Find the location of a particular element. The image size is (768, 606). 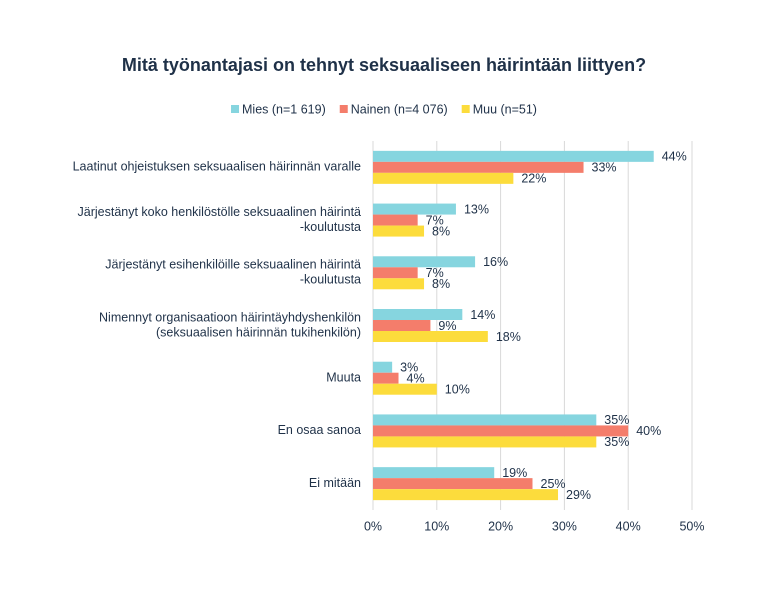

value-label: 29% is located at coordinates (578, 495).